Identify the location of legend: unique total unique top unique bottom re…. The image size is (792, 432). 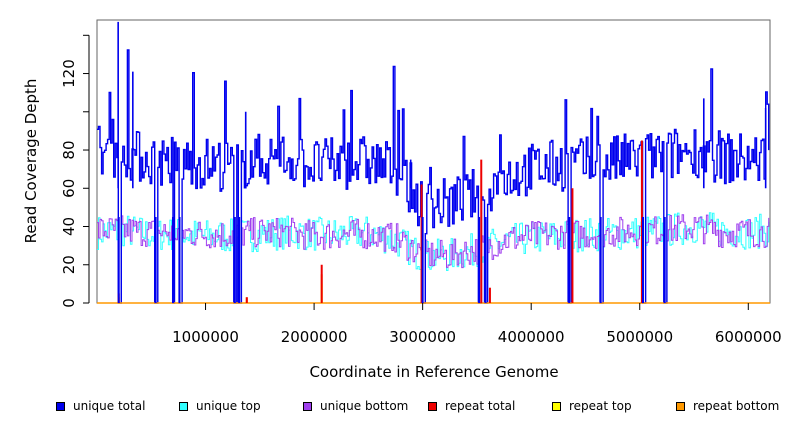
(396, 409).